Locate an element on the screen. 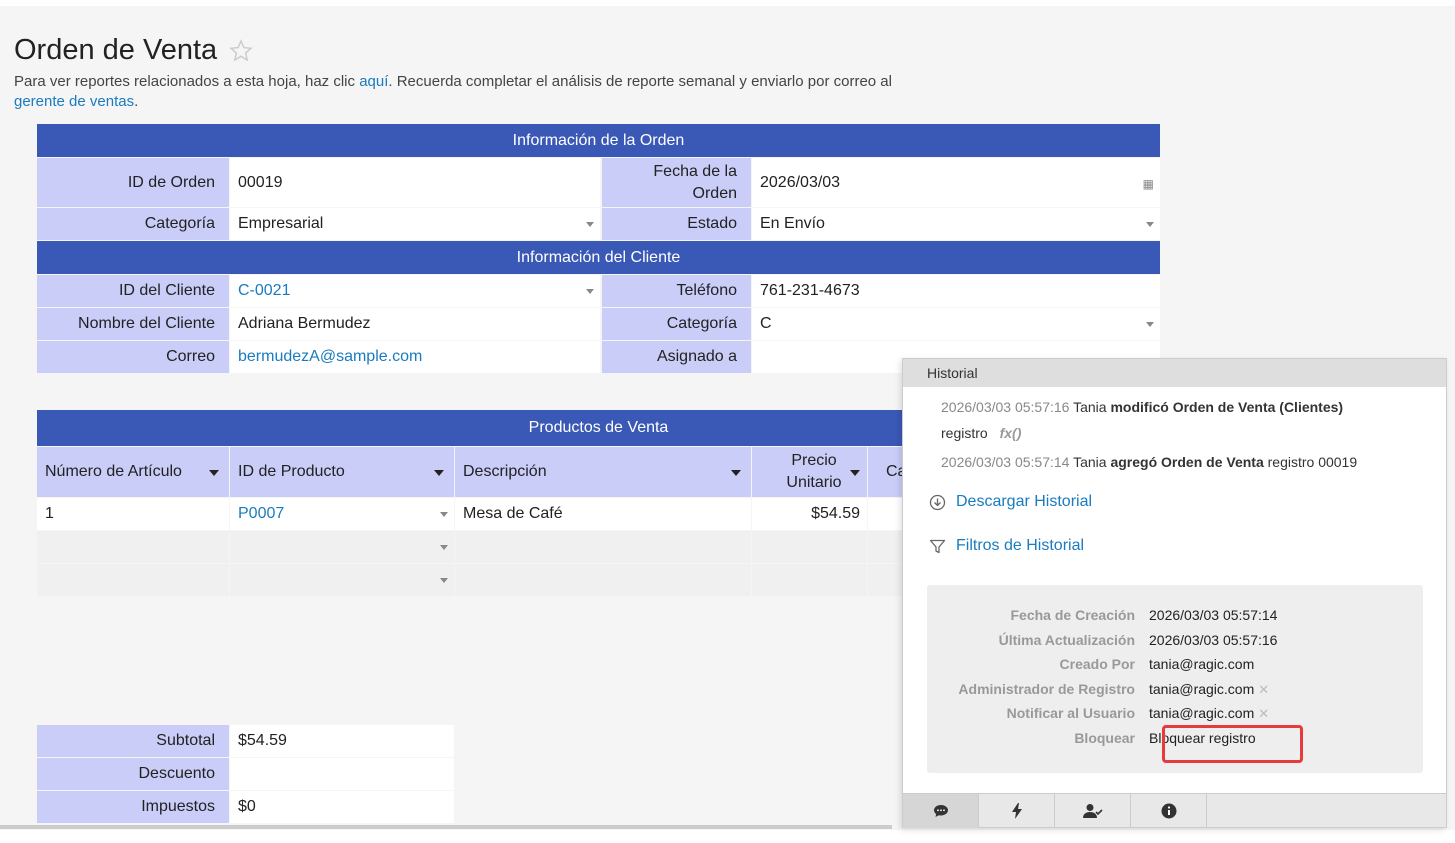  history-record: registro 00019 is located at coordinates (1312, 462).